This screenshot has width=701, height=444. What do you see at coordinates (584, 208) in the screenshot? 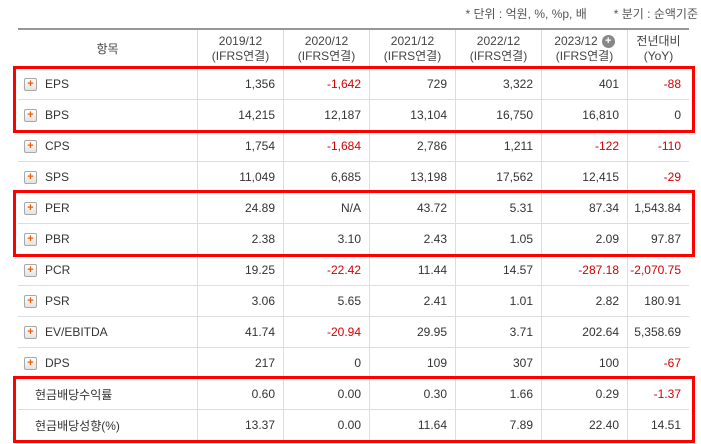
I see `value-cell: 87.34` at bounding box center [584, 208].